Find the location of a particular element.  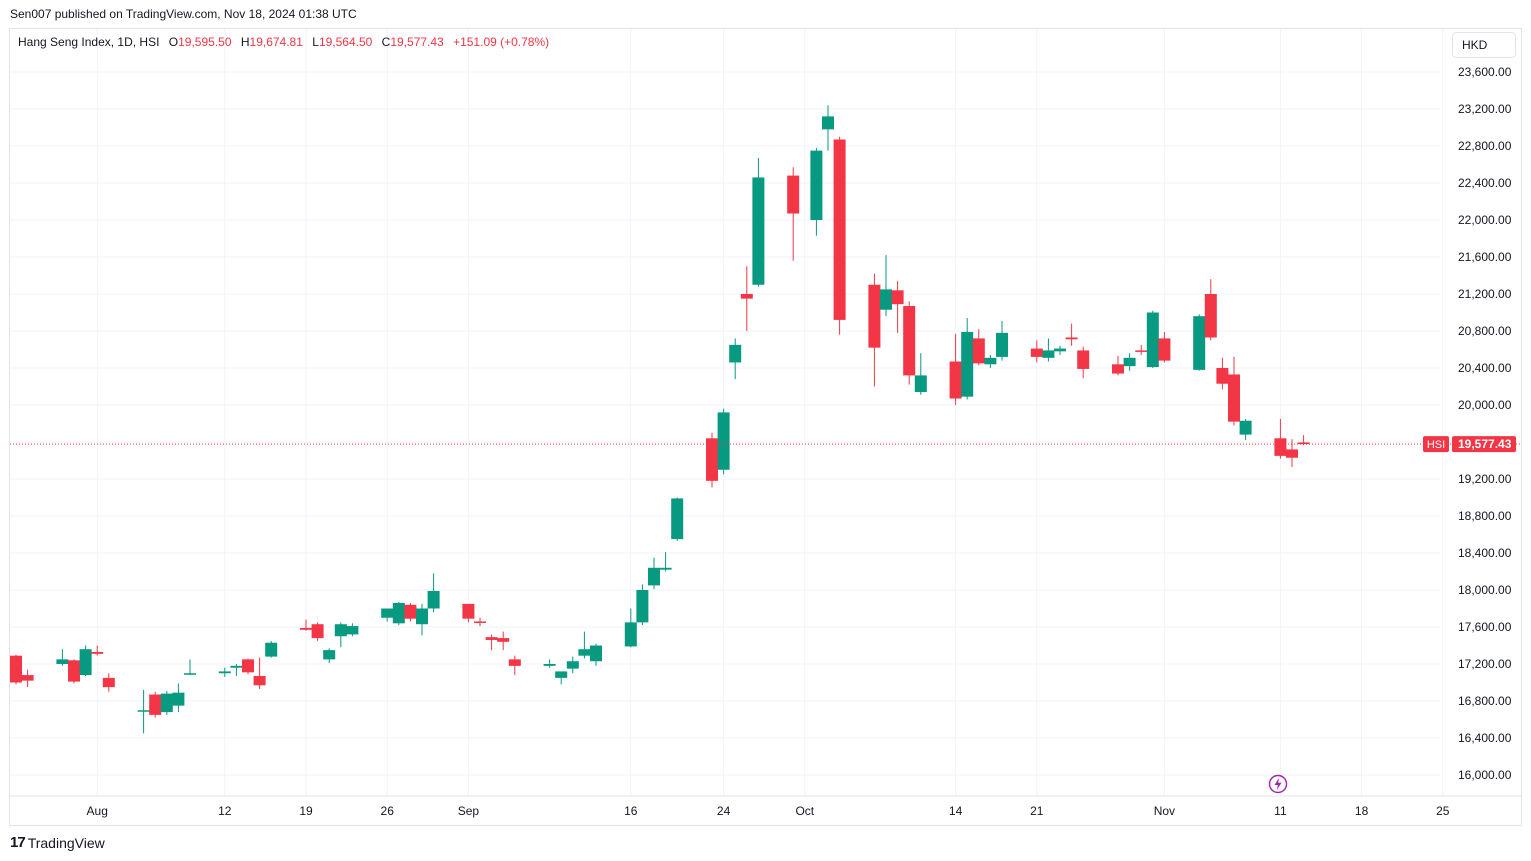

price-tag-symbol-bg is located at coordinates (1436, 444).